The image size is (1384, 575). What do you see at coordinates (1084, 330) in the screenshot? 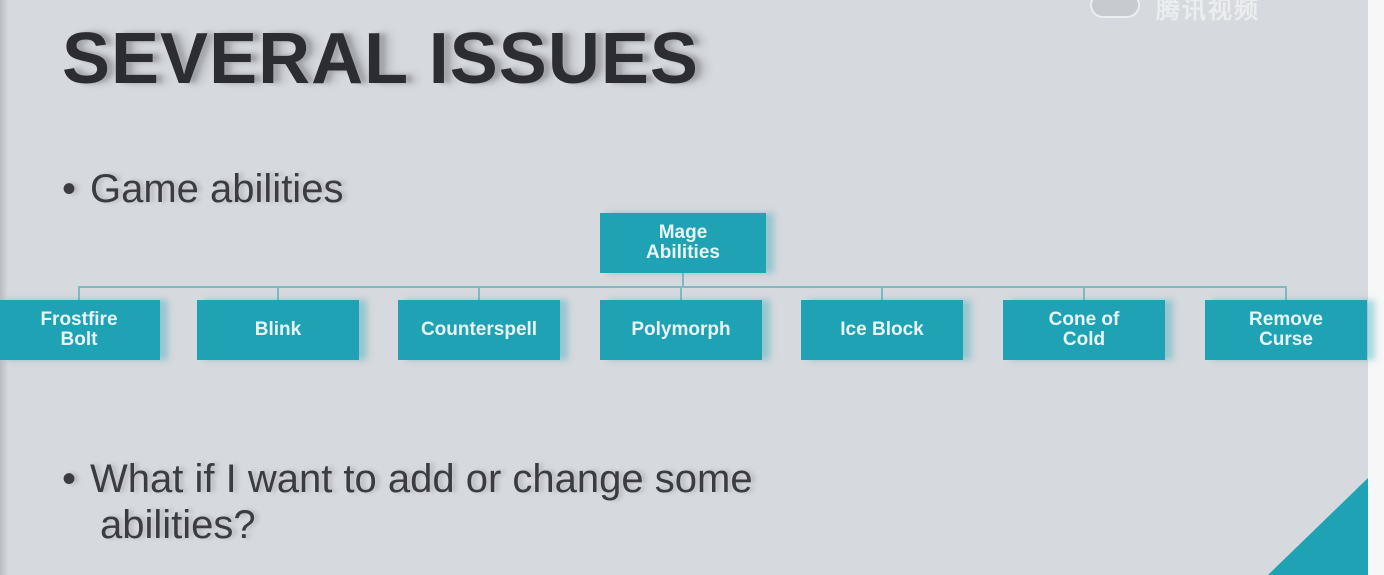
I see `node-cone-of-cold: Cone of Cold` at bounding box center [1084, 330].